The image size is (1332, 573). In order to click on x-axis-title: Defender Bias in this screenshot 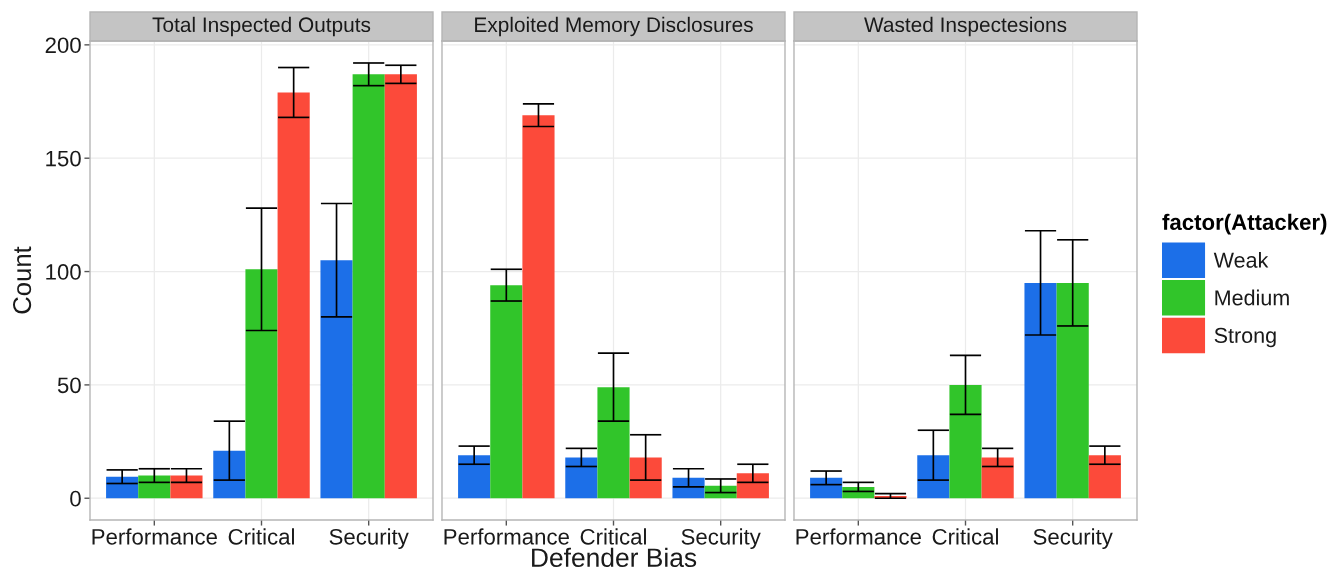, I will do `click(614, 557)`.